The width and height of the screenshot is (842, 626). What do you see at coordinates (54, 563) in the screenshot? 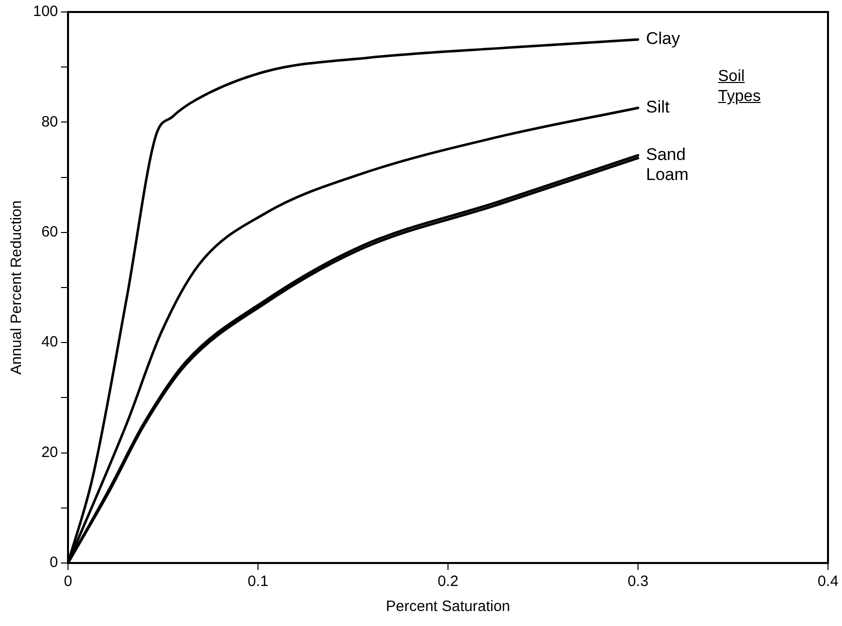
I see `y-tick-label: 0` at bounding box center [54, 563].